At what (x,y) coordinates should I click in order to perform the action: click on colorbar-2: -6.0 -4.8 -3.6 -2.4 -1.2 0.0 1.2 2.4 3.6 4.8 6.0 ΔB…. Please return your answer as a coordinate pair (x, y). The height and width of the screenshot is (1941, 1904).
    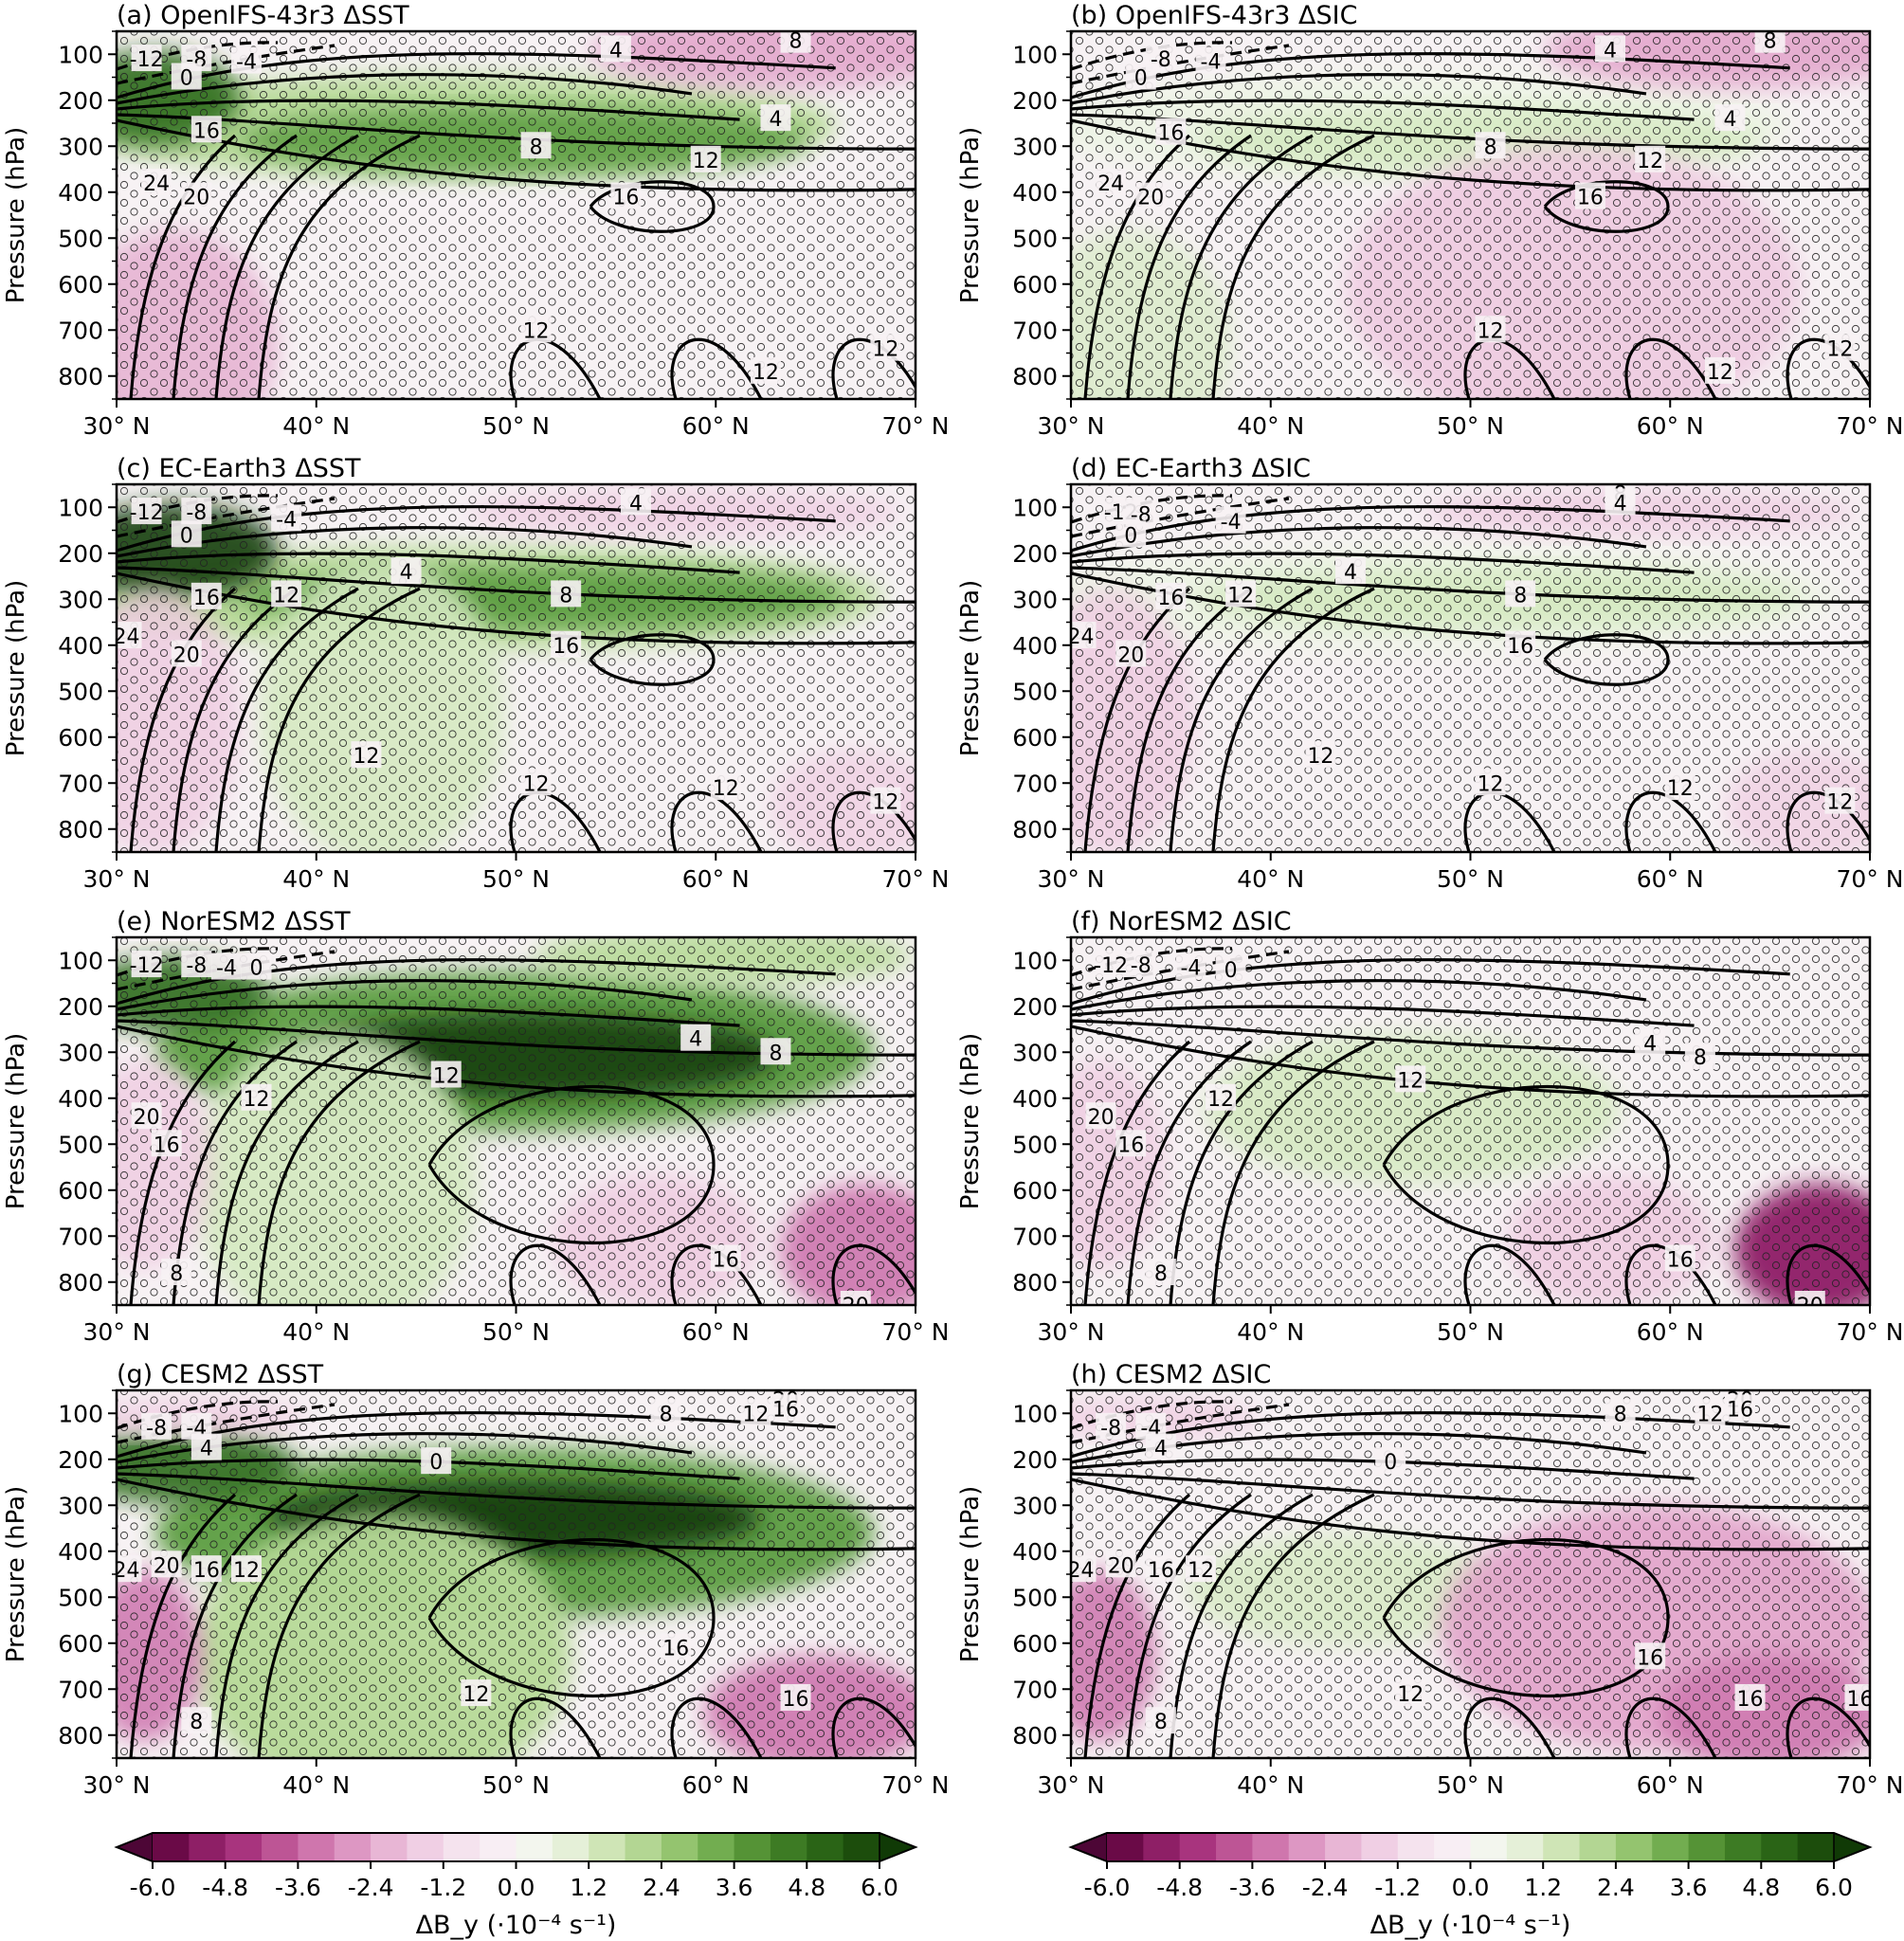
    Looking at the image, I should click on (1470, 1885).